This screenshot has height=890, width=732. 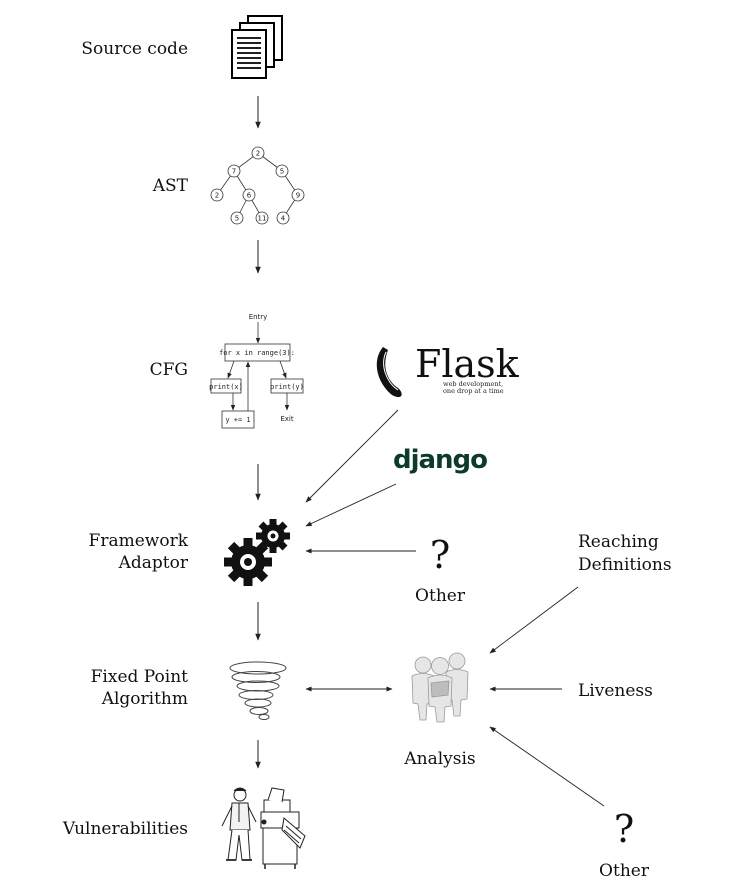 What do you see at coordinates (226, 387) in the screenshot?
I see `cfg-printx-text: print(x)` at bounding box center [226, 387].